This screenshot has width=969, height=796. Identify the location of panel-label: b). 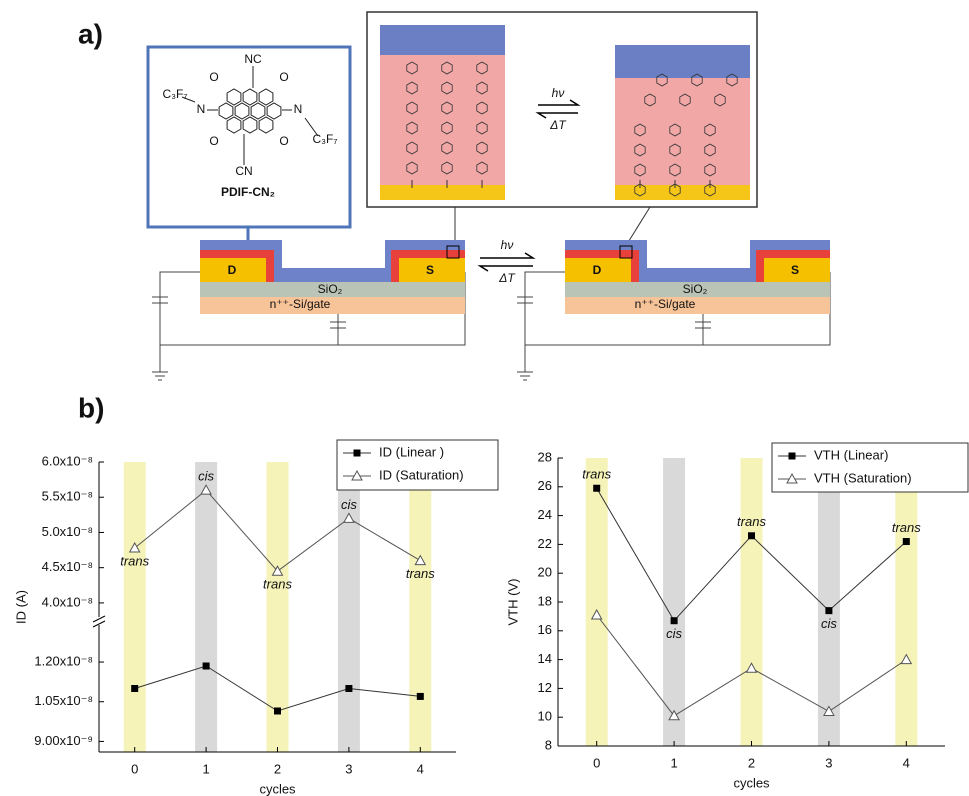
(91, 407).